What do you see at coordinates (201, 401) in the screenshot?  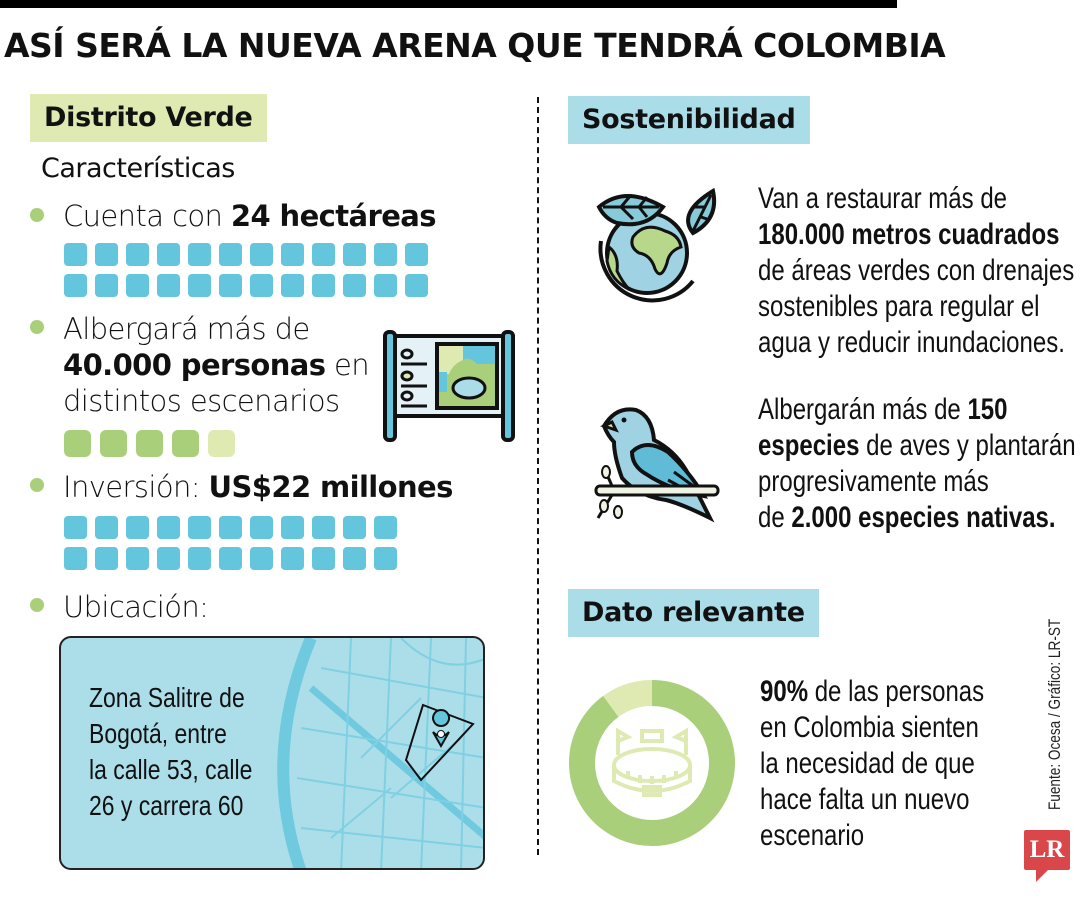 I see `item-text: distintos escenarios` at bounding box center [201, 401].